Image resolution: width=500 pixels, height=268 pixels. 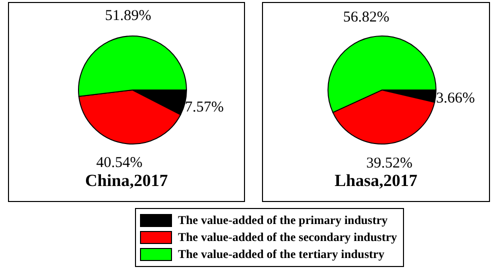 What do you see at coordinates (455, 98) in the screenshot?
I see `data-label: 3.66%` at bounding box center [455, 98].